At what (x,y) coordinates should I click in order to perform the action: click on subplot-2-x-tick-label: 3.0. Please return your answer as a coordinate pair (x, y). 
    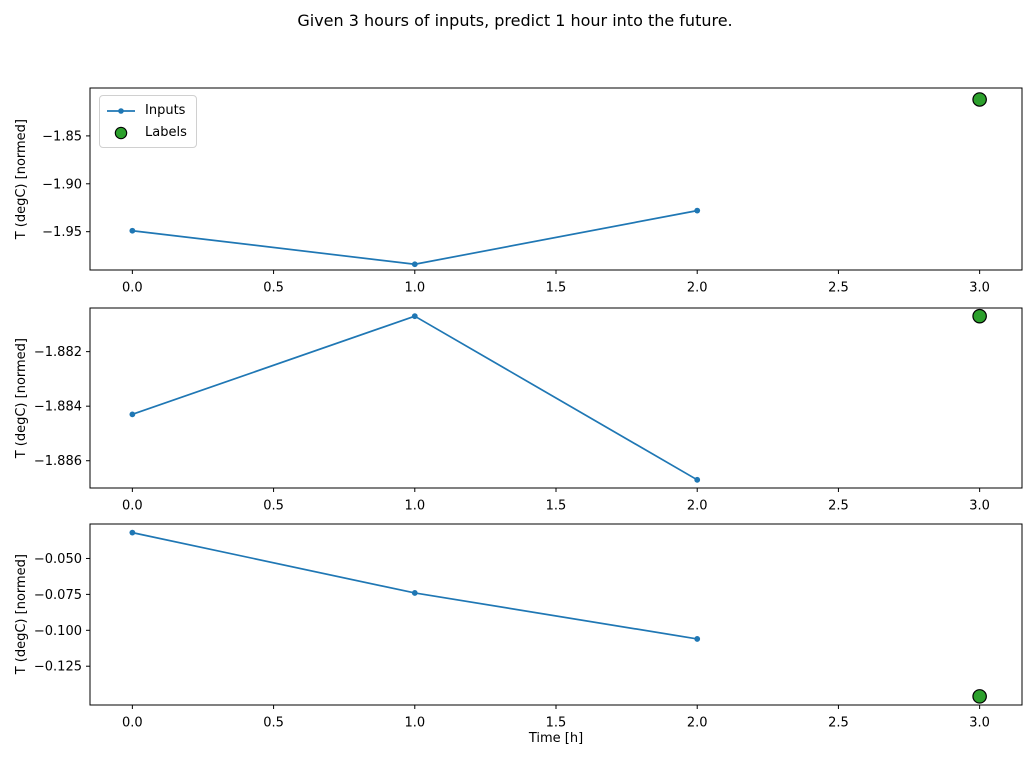
    Looking at the image, I should click on (979, 506).